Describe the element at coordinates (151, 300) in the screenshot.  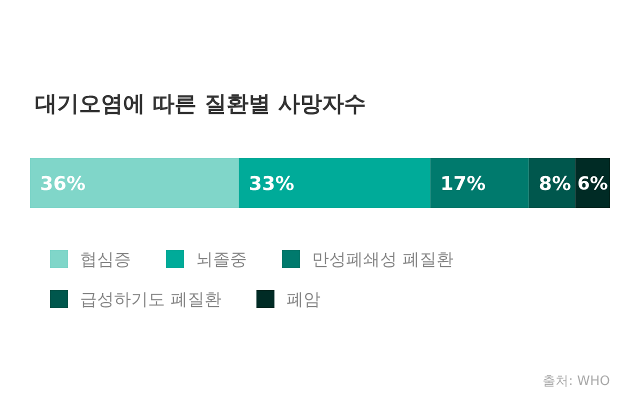
I see `legend-label: 급성하기도 폐질환` at that location.